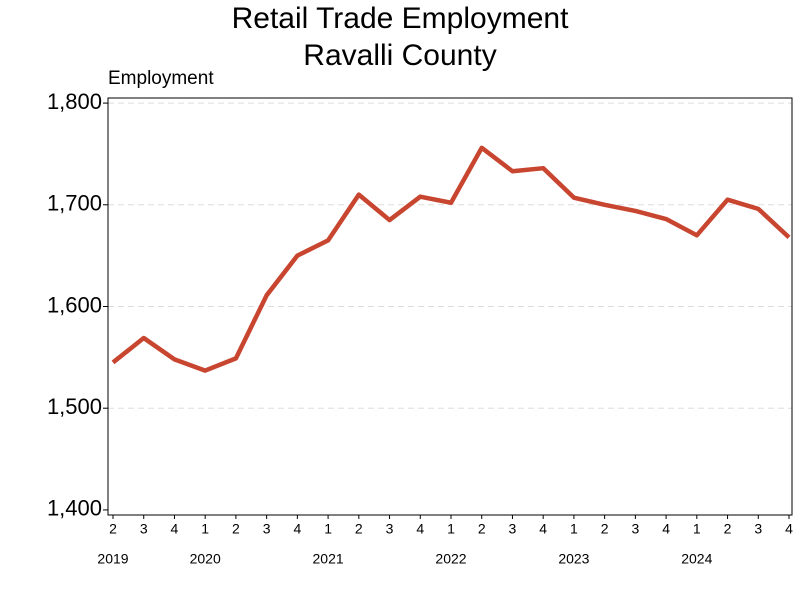 The height and width of the screenshot is (600, 800). I want to click on y-axis-label: Employment, so click(161, 78).